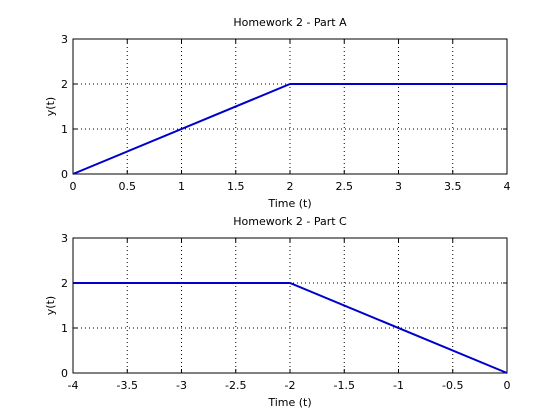  I want to click on x-tick-label: 3.5, so click(453, 186).